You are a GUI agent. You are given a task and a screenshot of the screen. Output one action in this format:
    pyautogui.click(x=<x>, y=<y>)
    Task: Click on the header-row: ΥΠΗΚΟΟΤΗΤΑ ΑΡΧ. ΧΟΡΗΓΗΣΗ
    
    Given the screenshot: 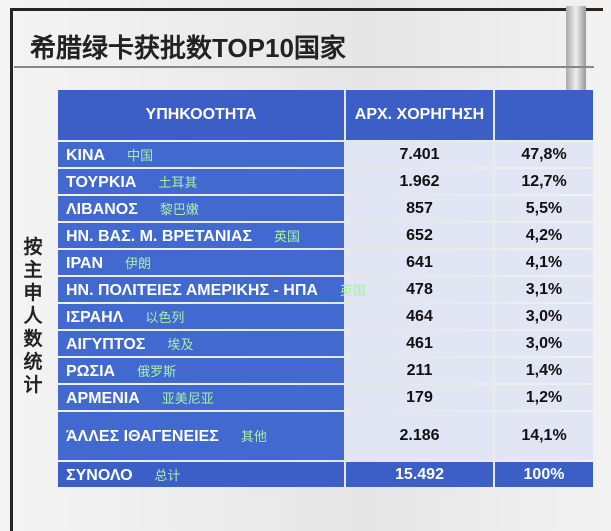 What is the action you would take?
    pyautogui.click(x=325, y=115)
    